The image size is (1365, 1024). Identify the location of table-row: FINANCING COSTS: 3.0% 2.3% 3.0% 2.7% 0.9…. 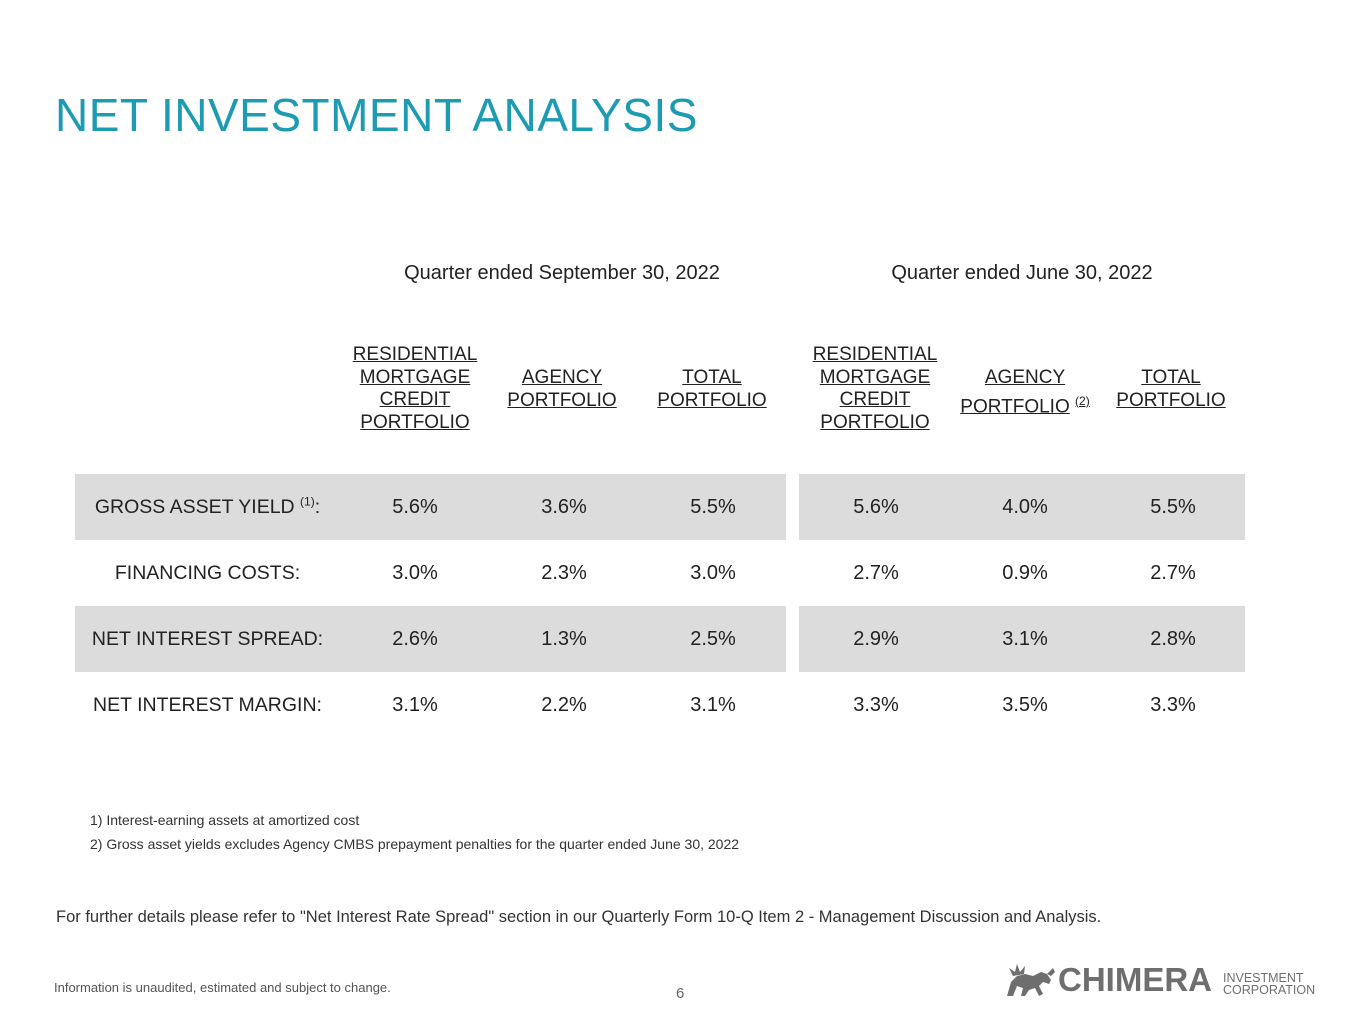
(660, 573).